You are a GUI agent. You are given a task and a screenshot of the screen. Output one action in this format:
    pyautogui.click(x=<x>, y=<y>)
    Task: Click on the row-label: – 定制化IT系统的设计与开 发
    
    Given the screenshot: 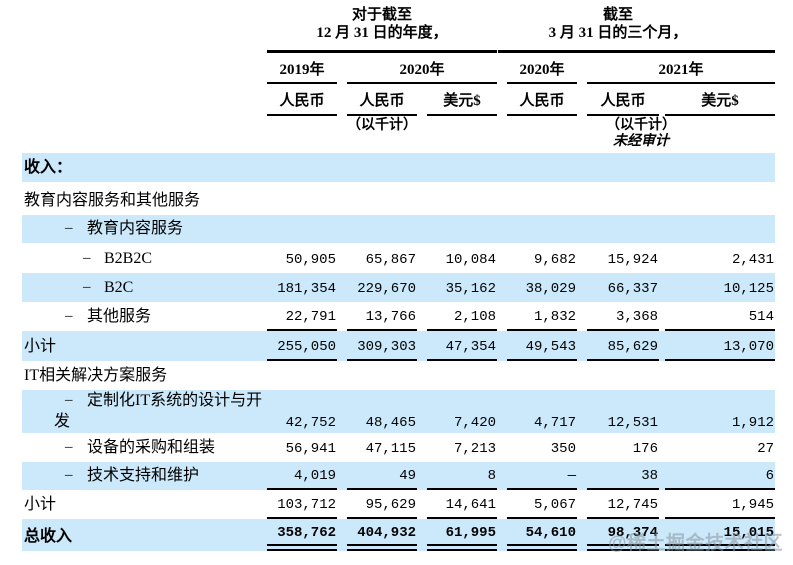 What is the action you would take?
    pyautogui.click(x=144, y=413)
    